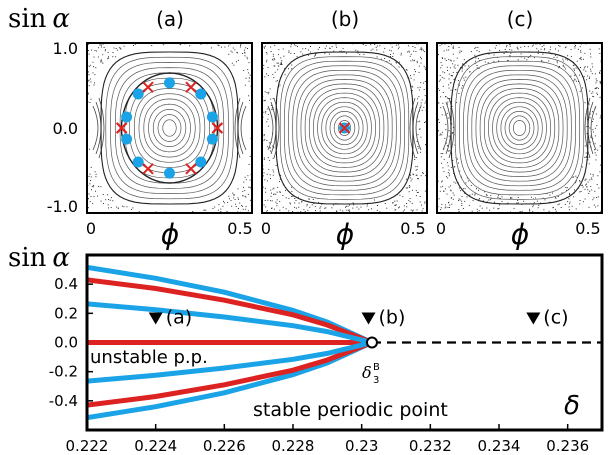 The height and width of the screenshot is (455, 608). Describe the element at coordinates (65, 128) in the screenshot. I see `top-ytick-0: 0.0` at that location.